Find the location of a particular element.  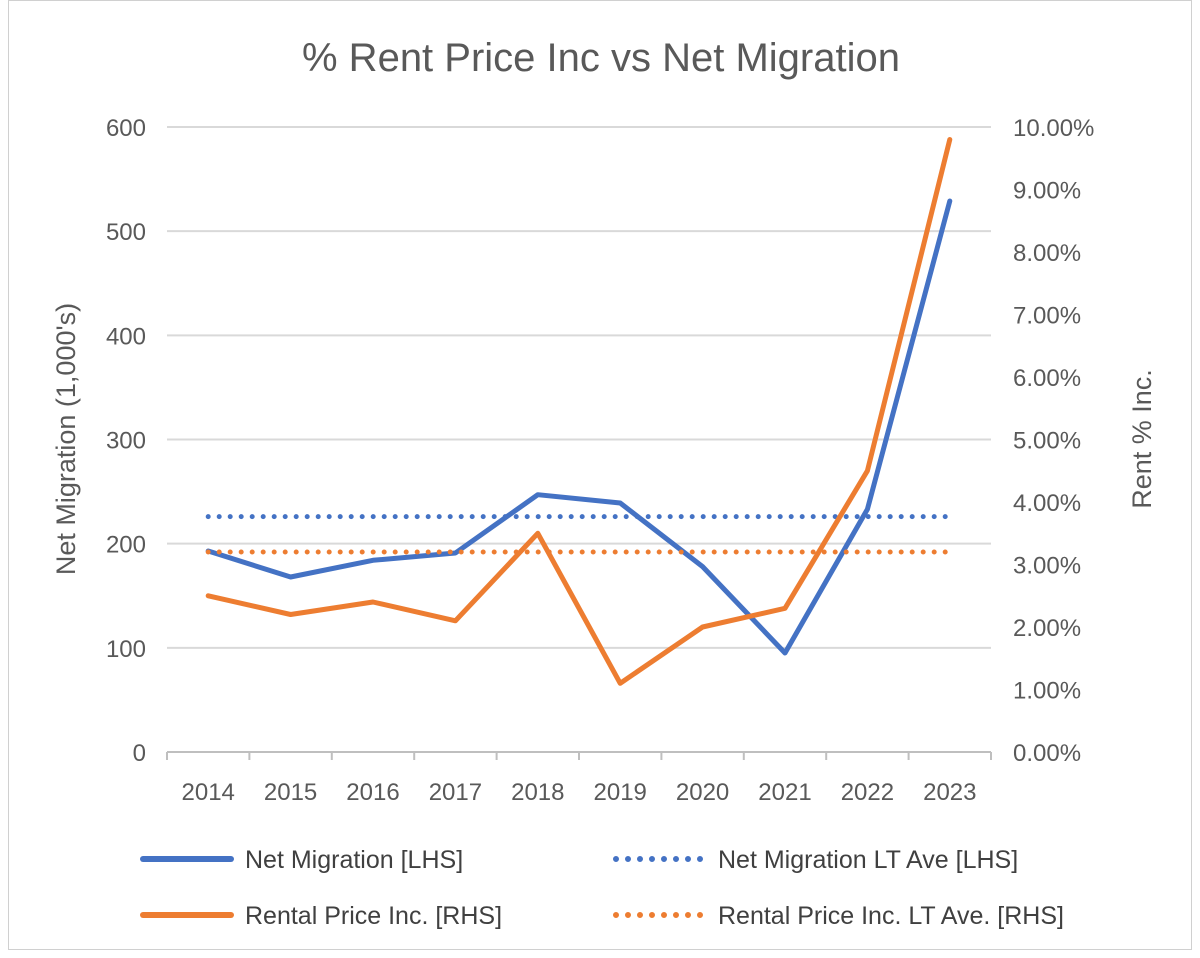

y-tick-left: 200 is located at coordinates (126, 545).